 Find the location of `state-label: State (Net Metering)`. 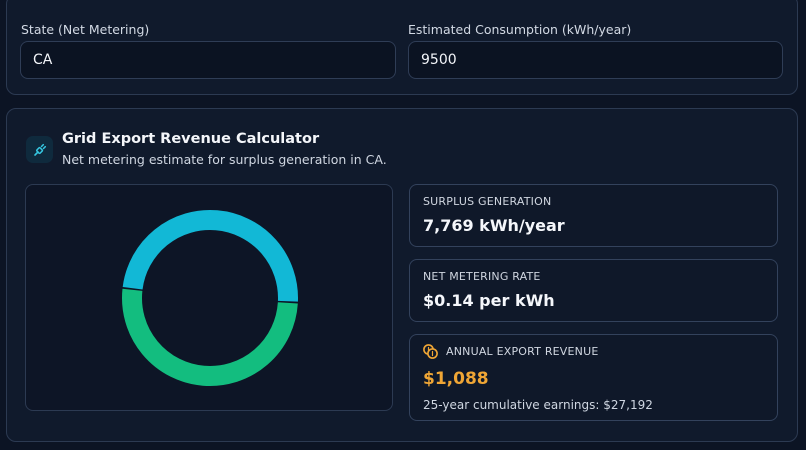

state-label: State (Net Metering) is located at coordinates (85, 29).